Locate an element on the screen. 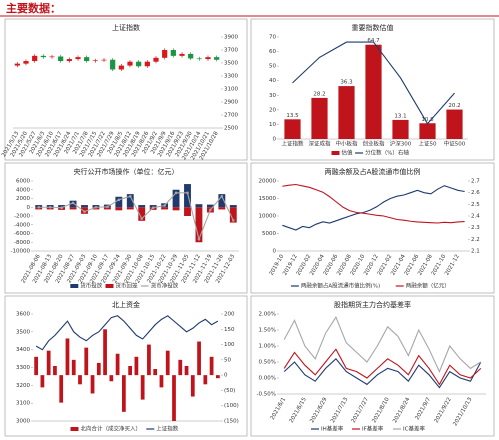 The image size is (499, 440). value-label: 13.5 is located at coordinates (292, 116).